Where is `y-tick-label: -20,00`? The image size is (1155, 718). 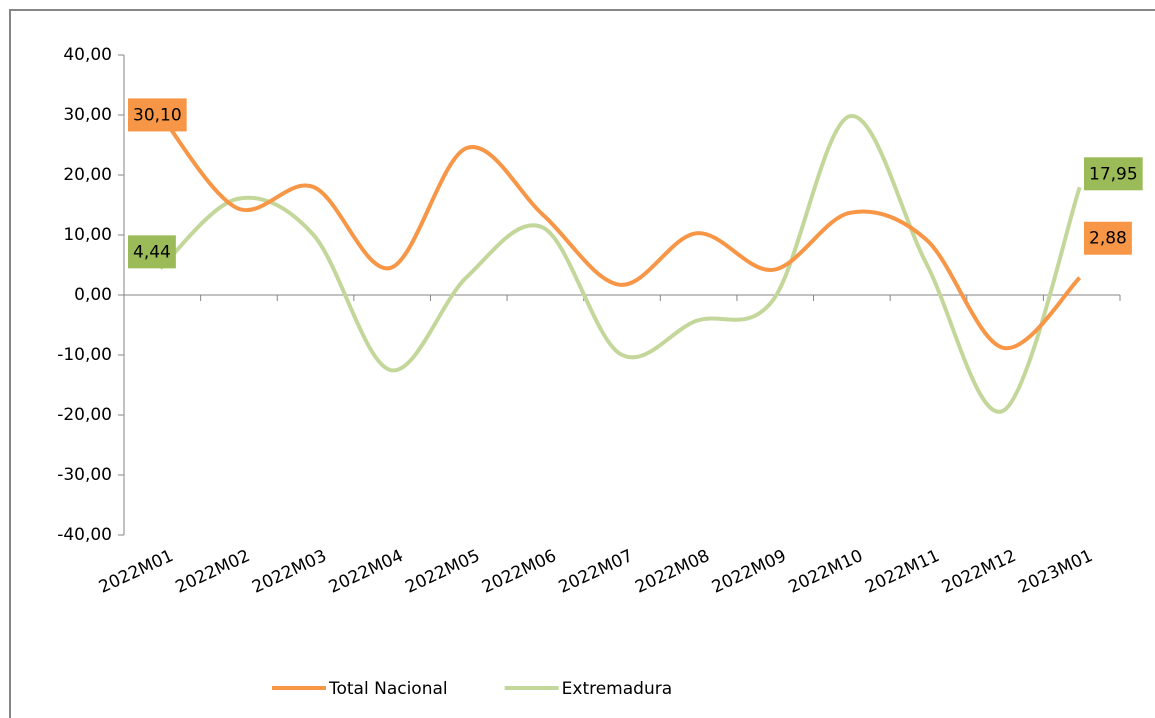 y-tick-label: -20,00 is located at coordinates (84, 415).